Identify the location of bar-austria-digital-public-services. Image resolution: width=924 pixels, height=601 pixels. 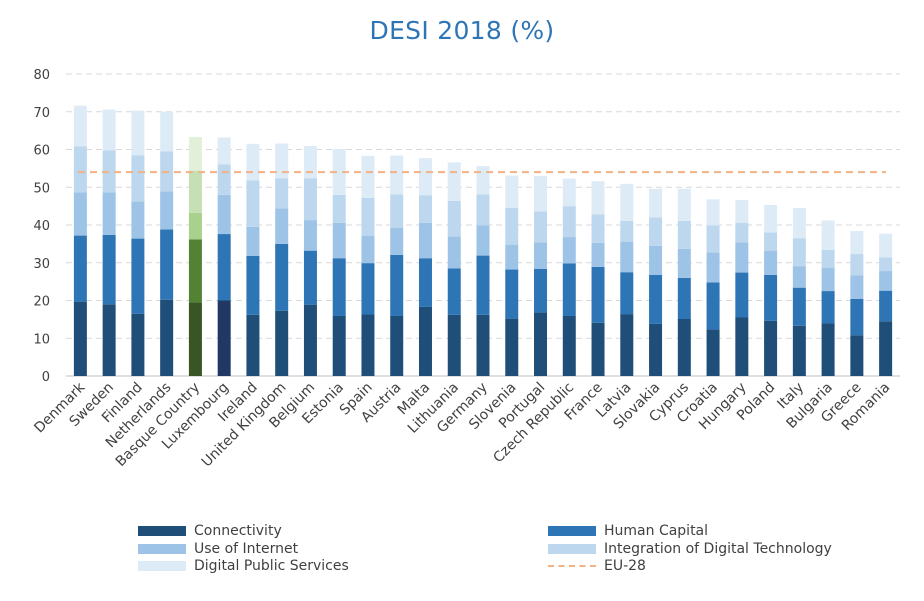
(397, 175).